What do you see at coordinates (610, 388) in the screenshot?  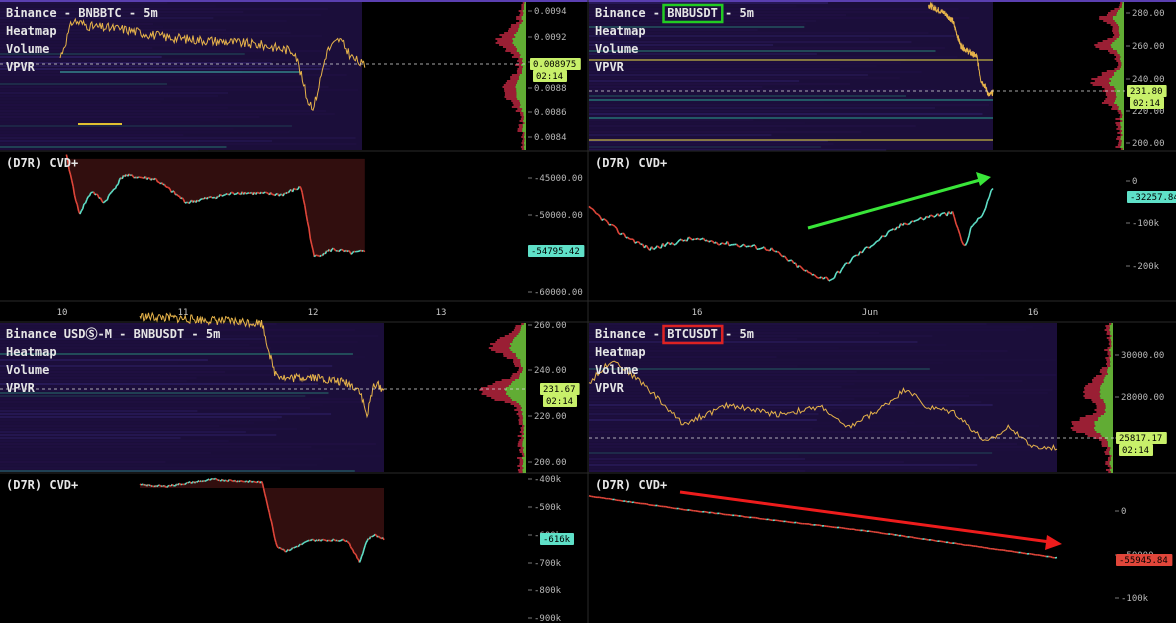 I see `br-indicator-2: VPVR` at bounding box center [610, 388].